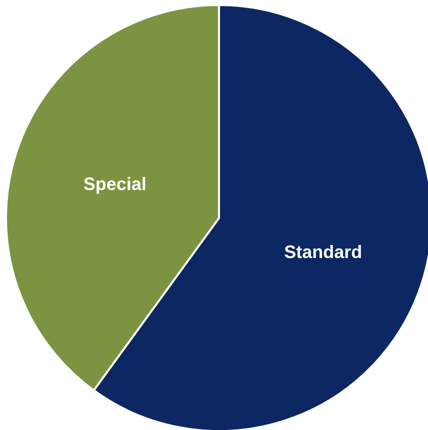  I want to click on slice-label: Special, so click(114, 184).